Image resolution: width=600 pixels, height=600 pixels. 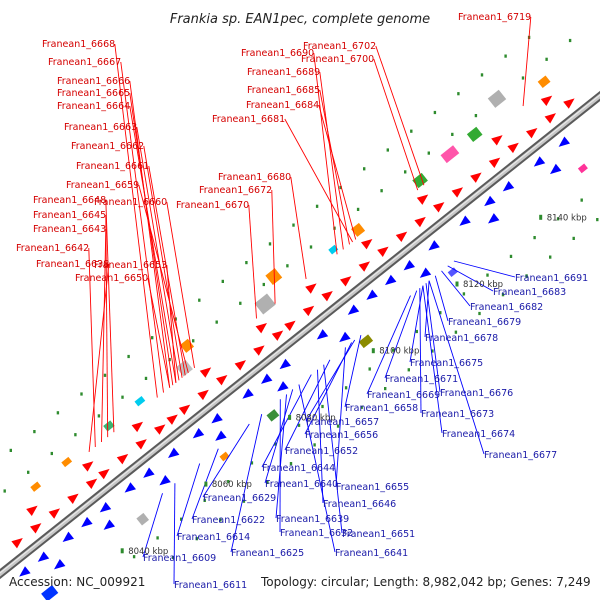 What do you see at coordinates (107, 146) in the screenshot?
I see `forward-gene-label: Franean1_6662` at bounding box center [107, 146].